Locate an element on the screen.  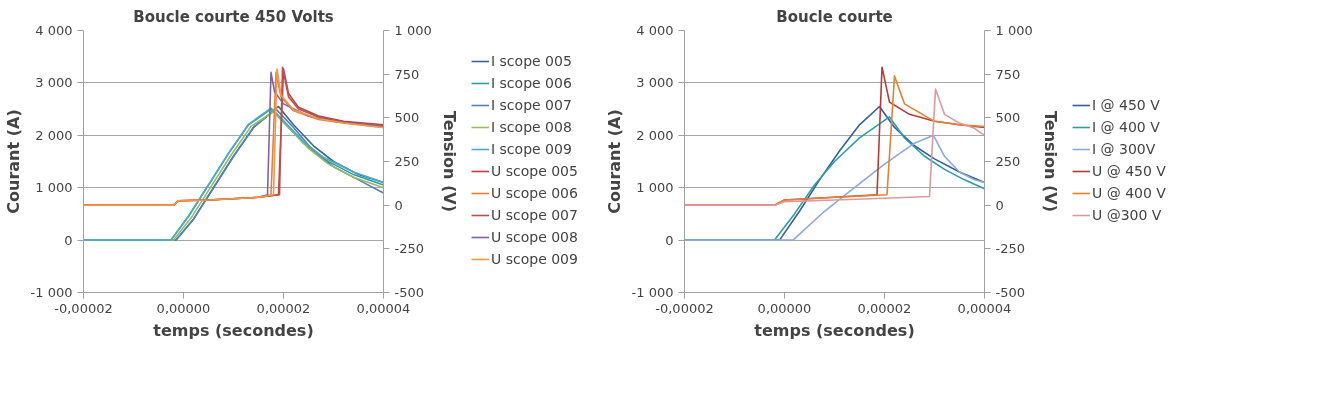
legend-label: I @ 450 V is located at coordinates (1126, 105).